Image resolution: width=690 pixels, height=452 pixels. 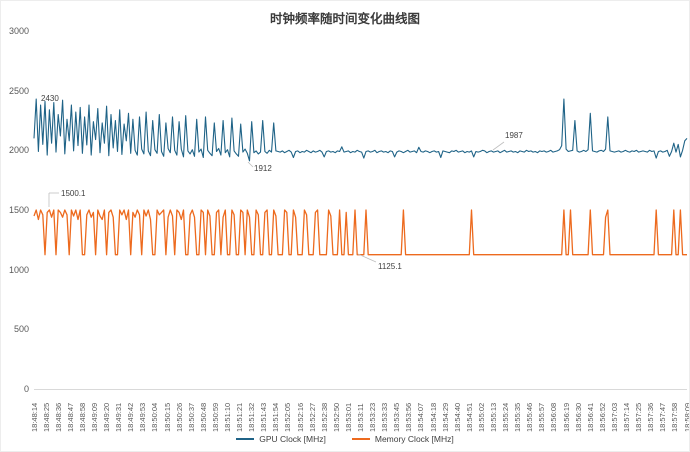 I want to click on data-label-1500.1: 1500.1, so click(x=73, y=193).